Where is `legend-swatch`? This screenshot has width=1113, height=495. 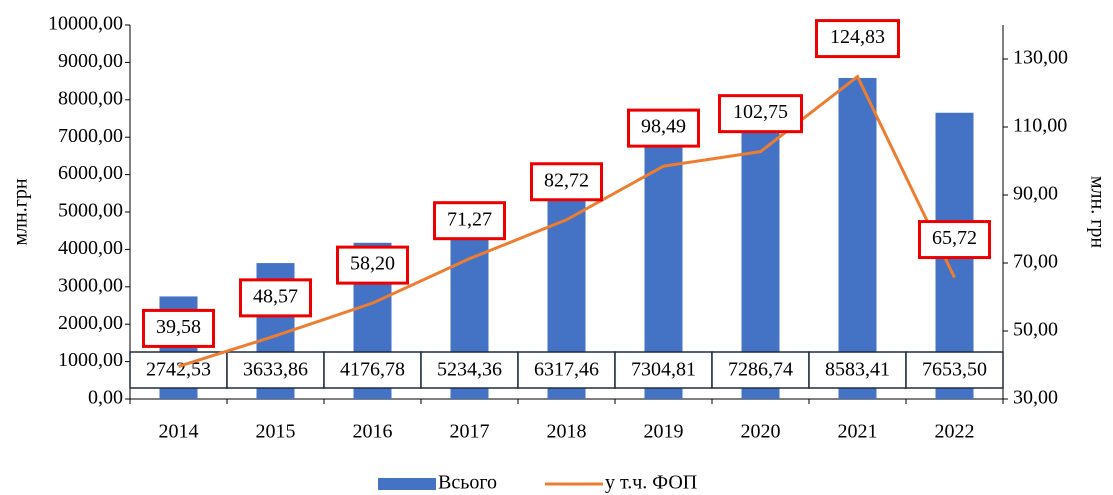
legend-swatch is located at coordinates (407, 484).